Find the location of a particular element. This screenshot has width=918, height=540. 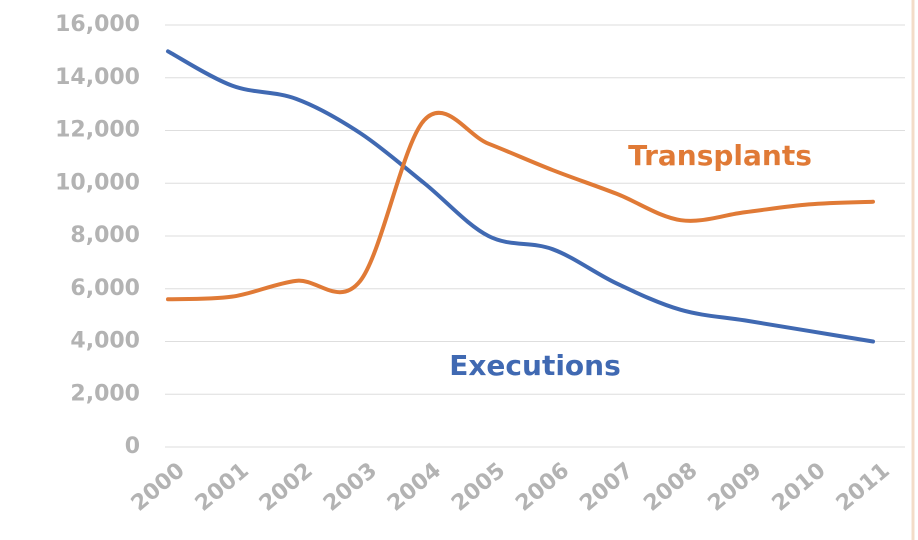

y-tick-label: 16,000 is located at coordinates (97, 24).